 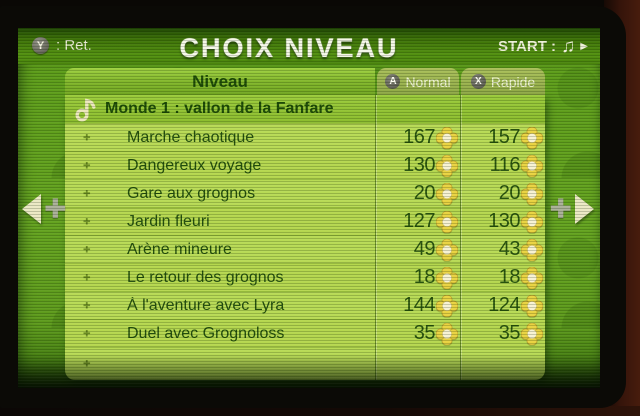 What do you see at coordinates (305, 193) in the screenshot?
I see `table-row: ✚ Gare aux grognos 20 20` at bounding box center [305, 193].